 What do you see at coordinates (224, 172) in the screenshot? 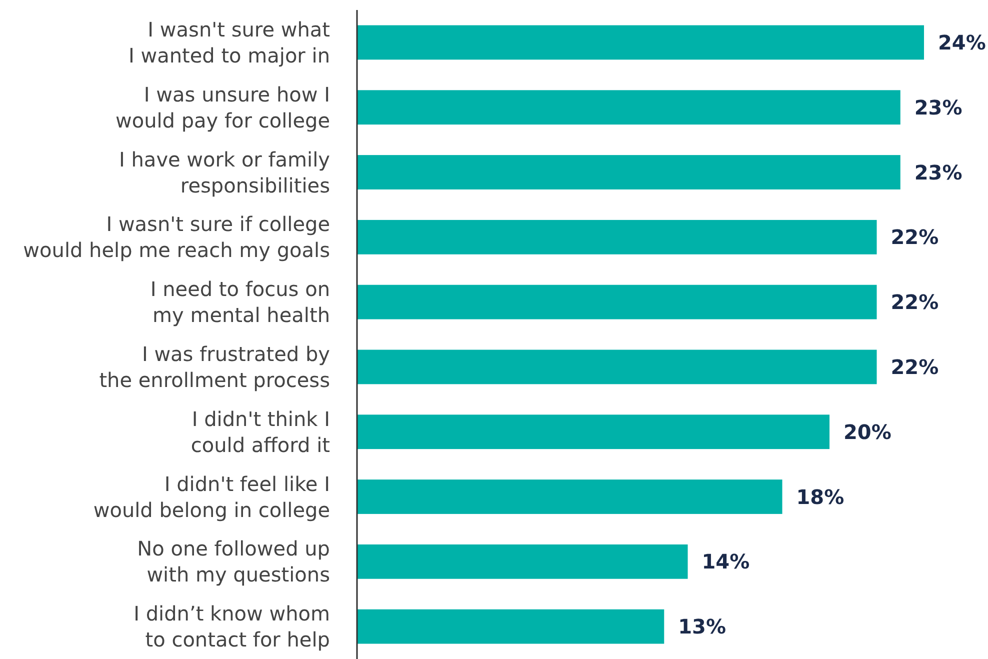
I see `y-tick-label: I have work or family responsibilities` at bounding box center [224, 172].